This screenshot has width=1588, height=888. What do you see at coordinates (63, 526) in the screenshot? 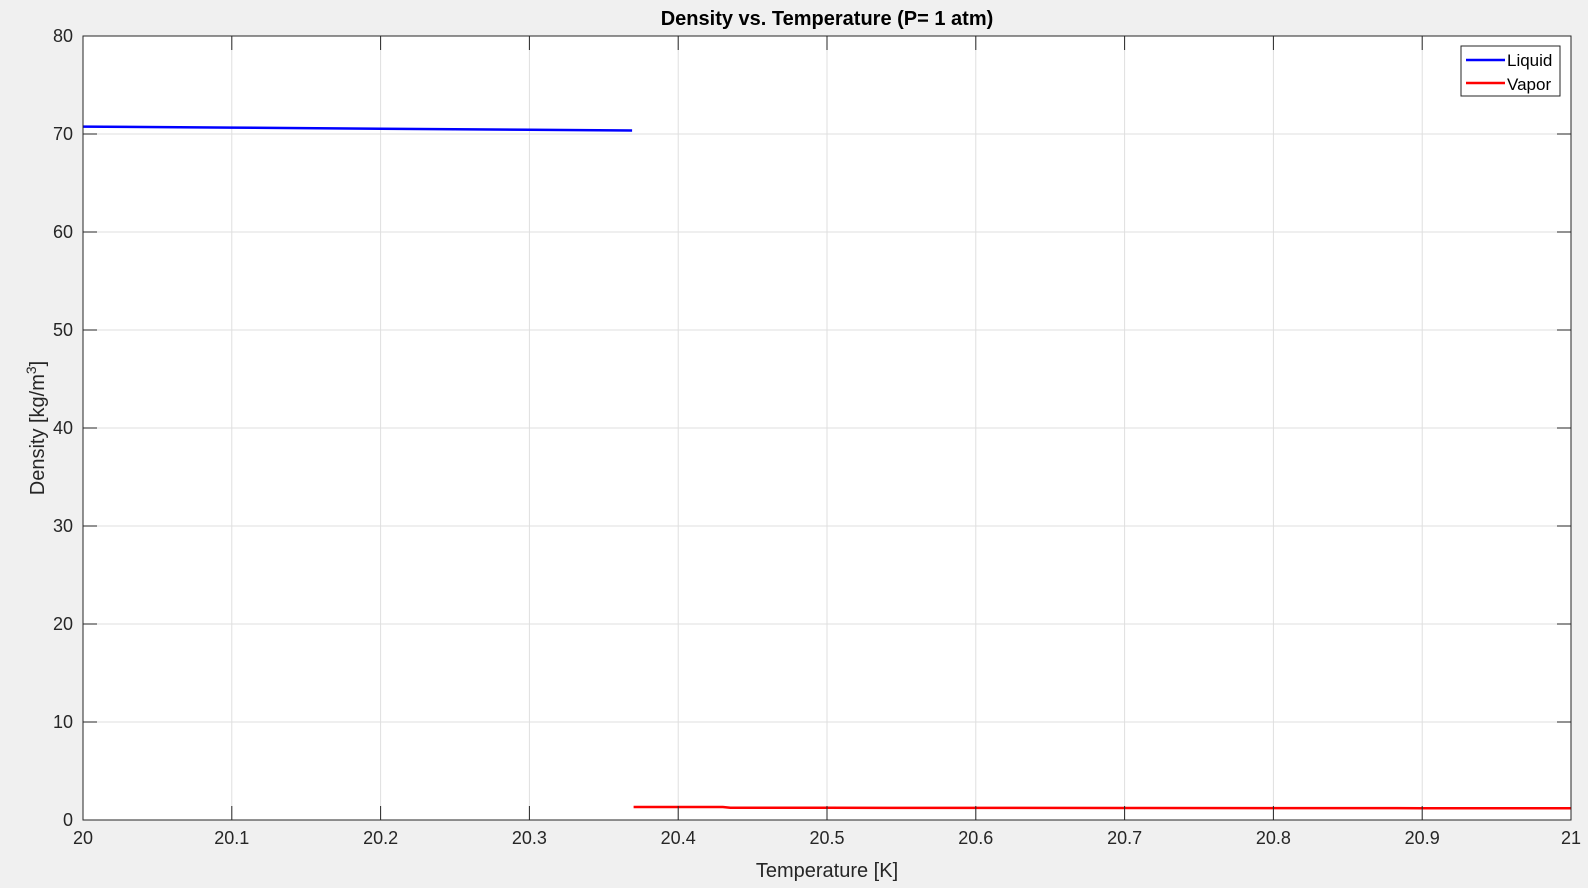
I see `y-tick-label: 30` at bounding box center [63, 526].